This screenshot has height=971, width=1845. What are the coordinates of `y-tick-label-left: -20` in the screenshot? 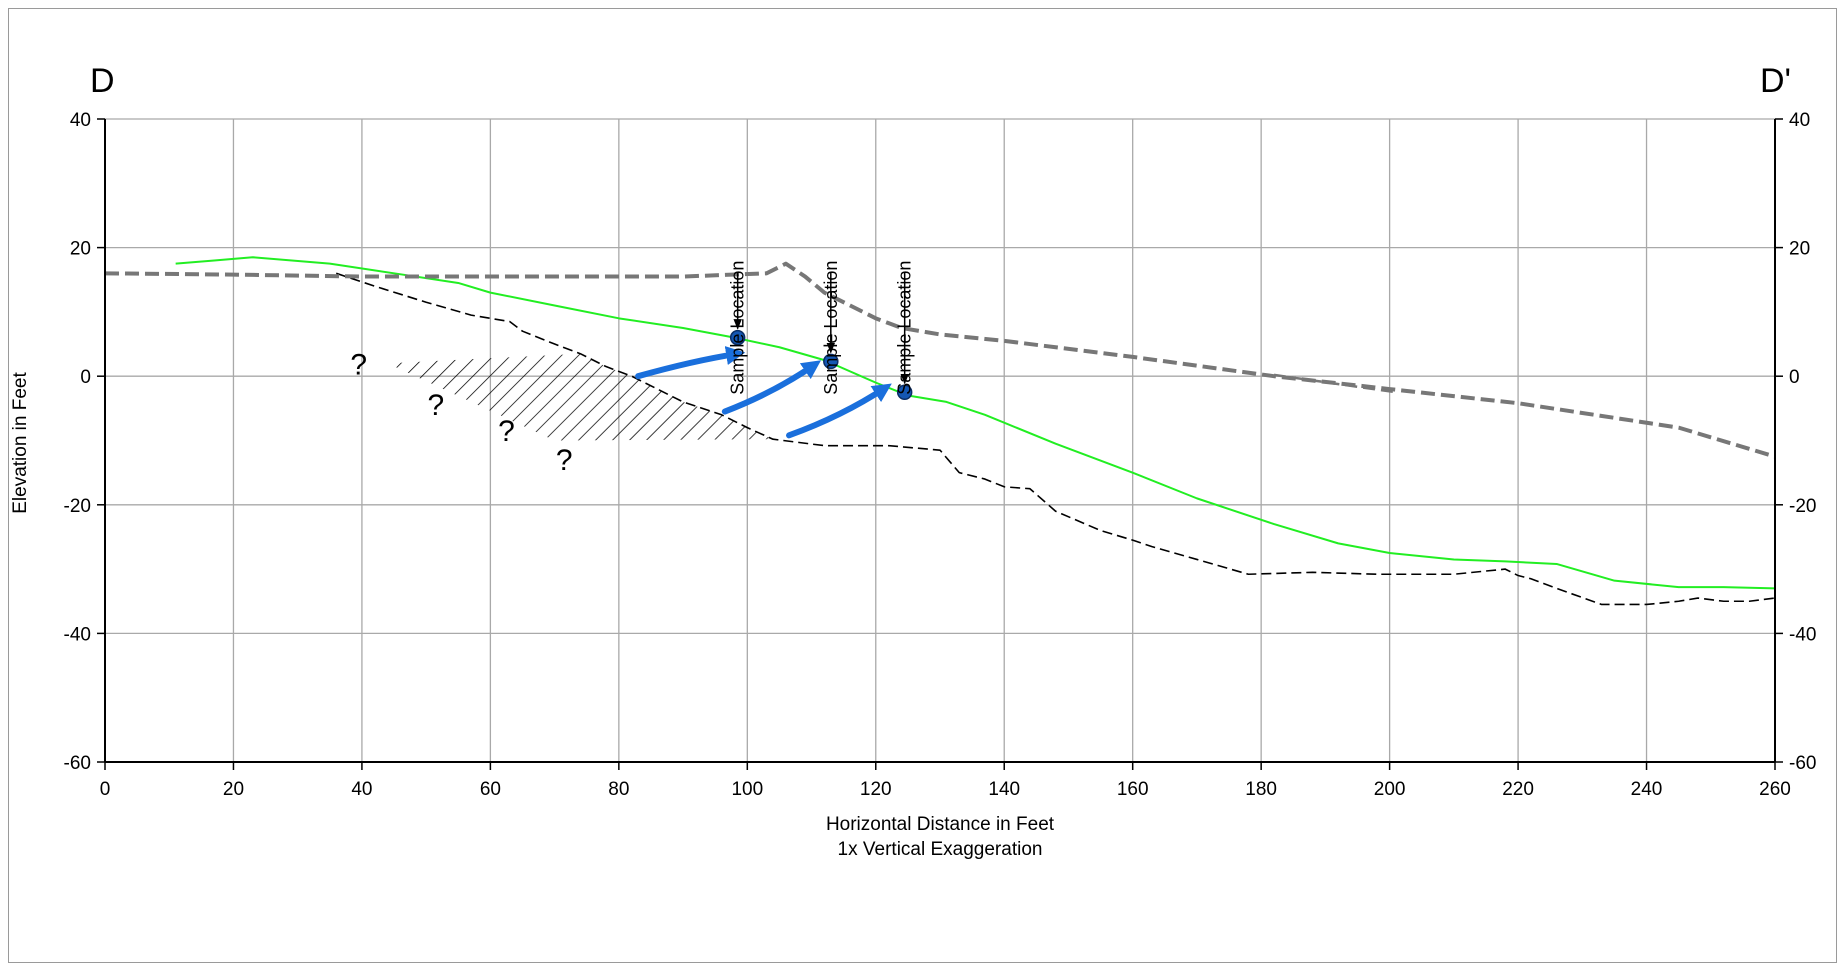 It's located at (77, 506).